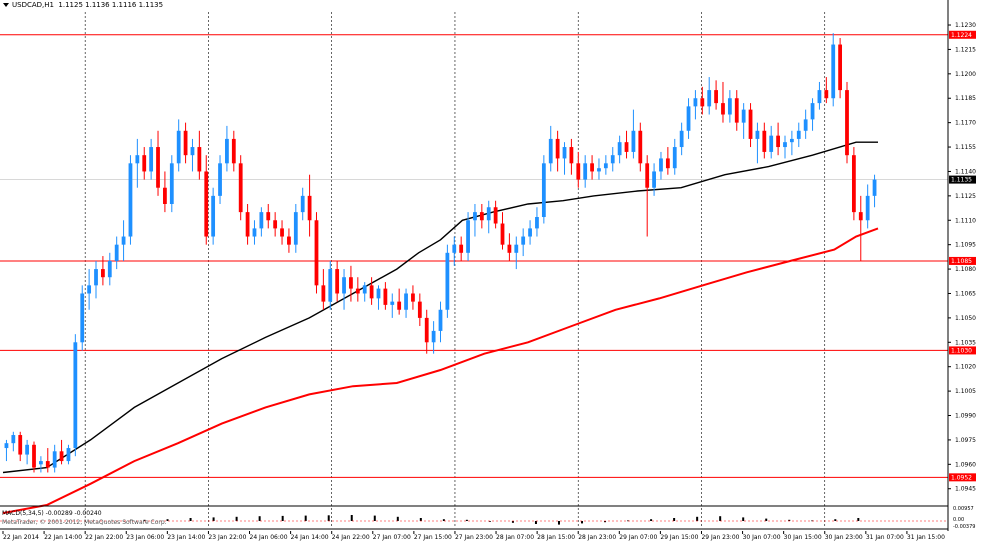  I want to click on price-label: 1.1200, so click(965, 74).